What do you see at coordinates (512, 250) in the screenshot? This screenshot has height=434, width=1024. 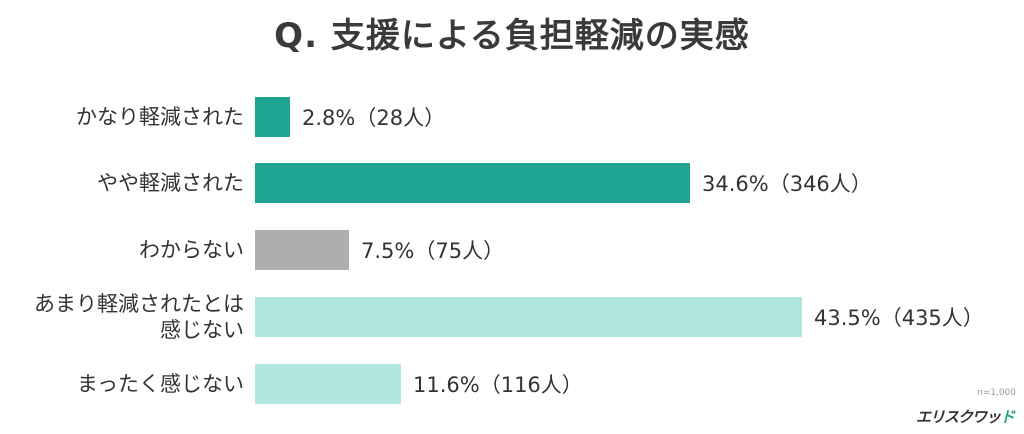 I see `chart-row: わからない 7.5%（75人）` at bounding box center [512, 250].